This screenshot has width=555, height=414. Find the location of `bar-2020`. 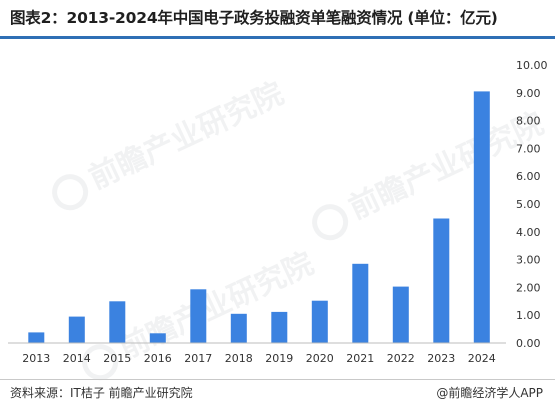

bar-2020 is located at coordinates (319, 321).